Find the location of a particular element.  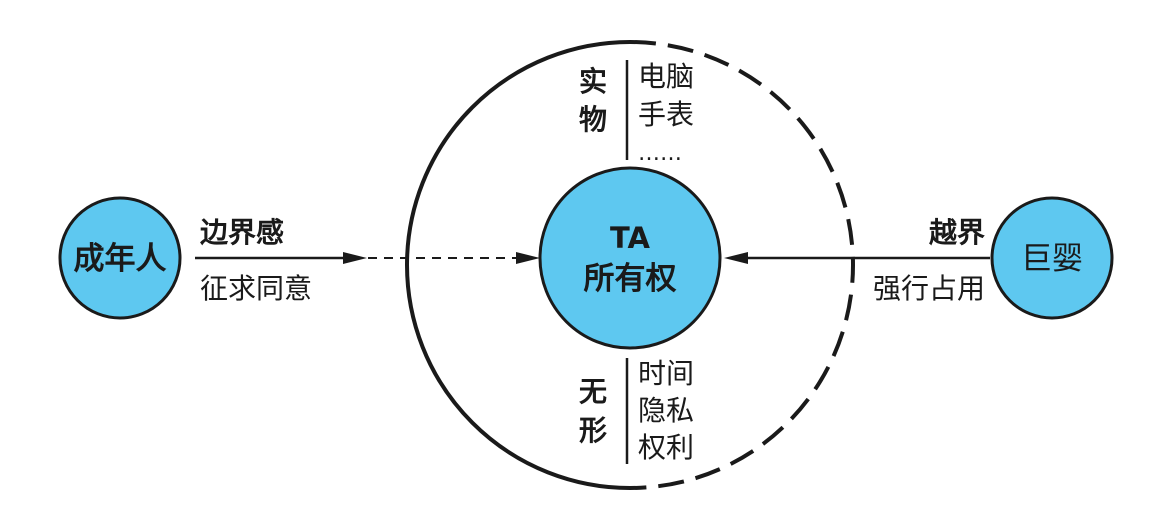

intangible-item: 时间 is located at coordinates (666, 373).